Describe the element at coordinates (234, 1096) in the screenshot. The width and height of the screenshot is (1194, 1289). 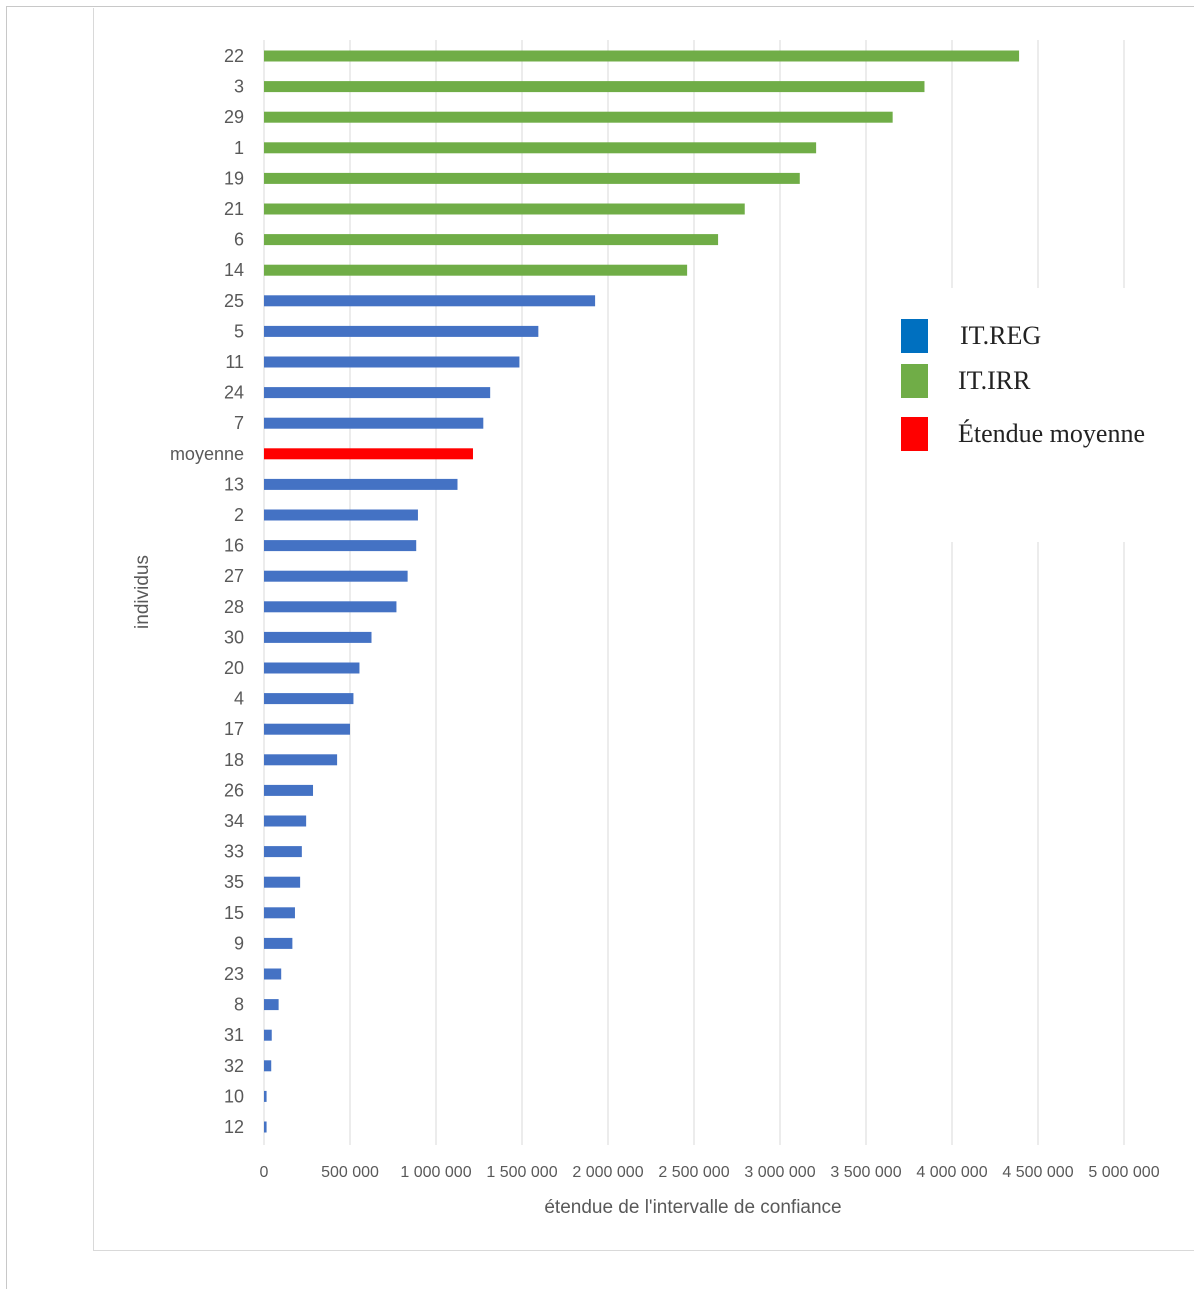
I see `y-tick-label: 10` at that location.